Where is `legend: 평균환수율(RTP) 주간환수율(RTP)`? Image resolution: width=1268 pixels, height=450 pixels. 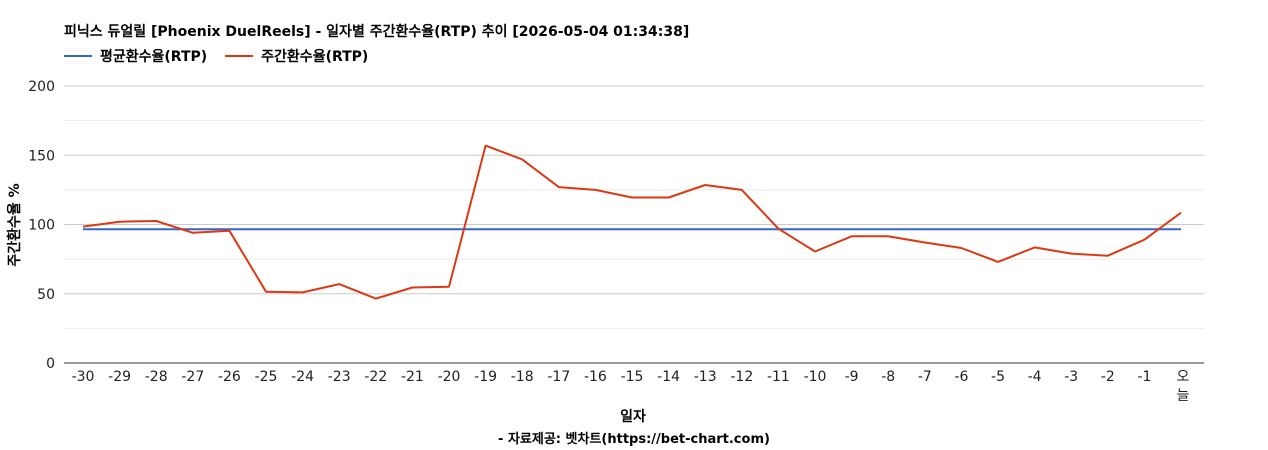
legend: 평균환수율(RTP) 주간환수율(RTP) is located at coordinates (225, 56).